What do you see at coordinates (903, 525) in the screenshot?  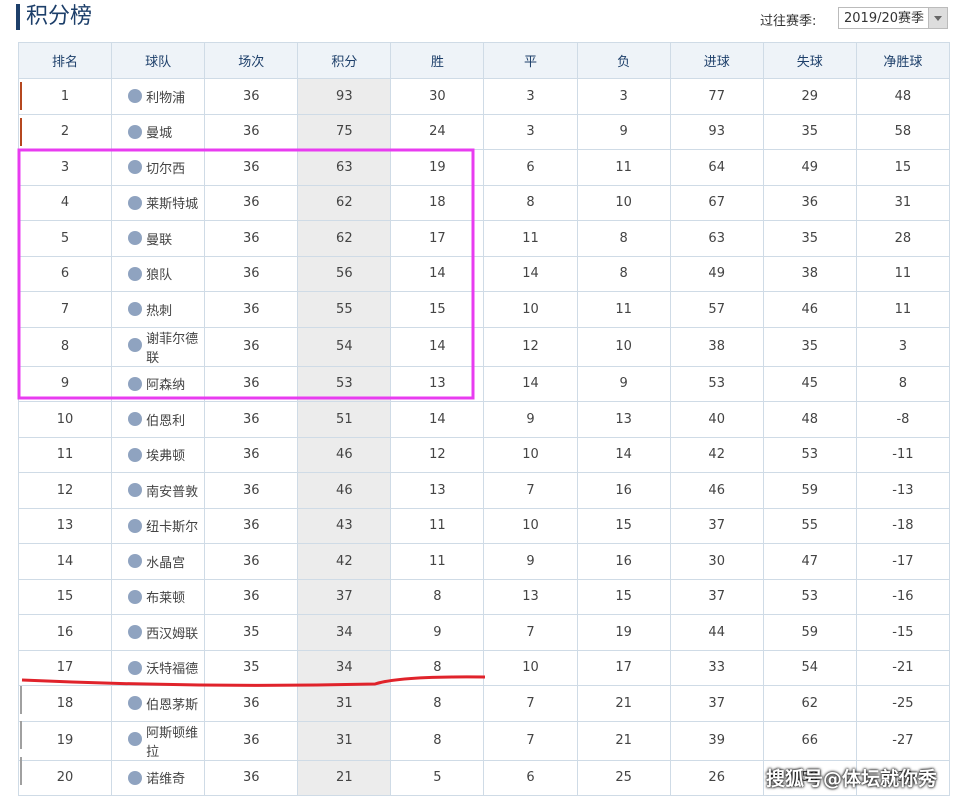 I see `cell: -18` at bounding box center [903, 525].